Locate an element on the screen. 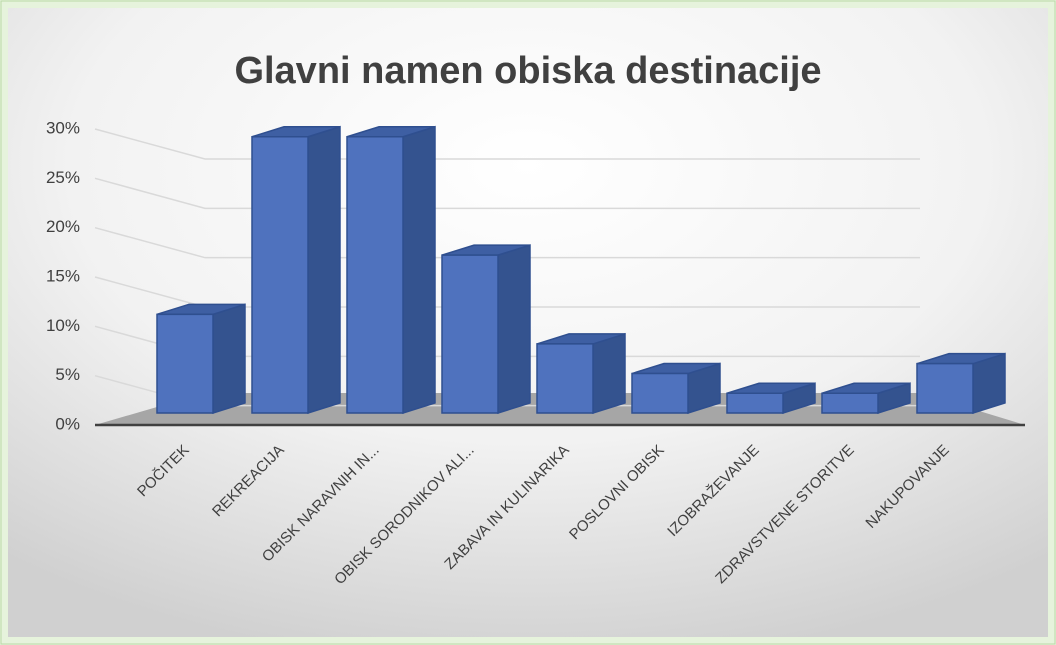 This screenshot has height=645, width=1056. y-tick-label: 0% is located at coordinates (67, 423).